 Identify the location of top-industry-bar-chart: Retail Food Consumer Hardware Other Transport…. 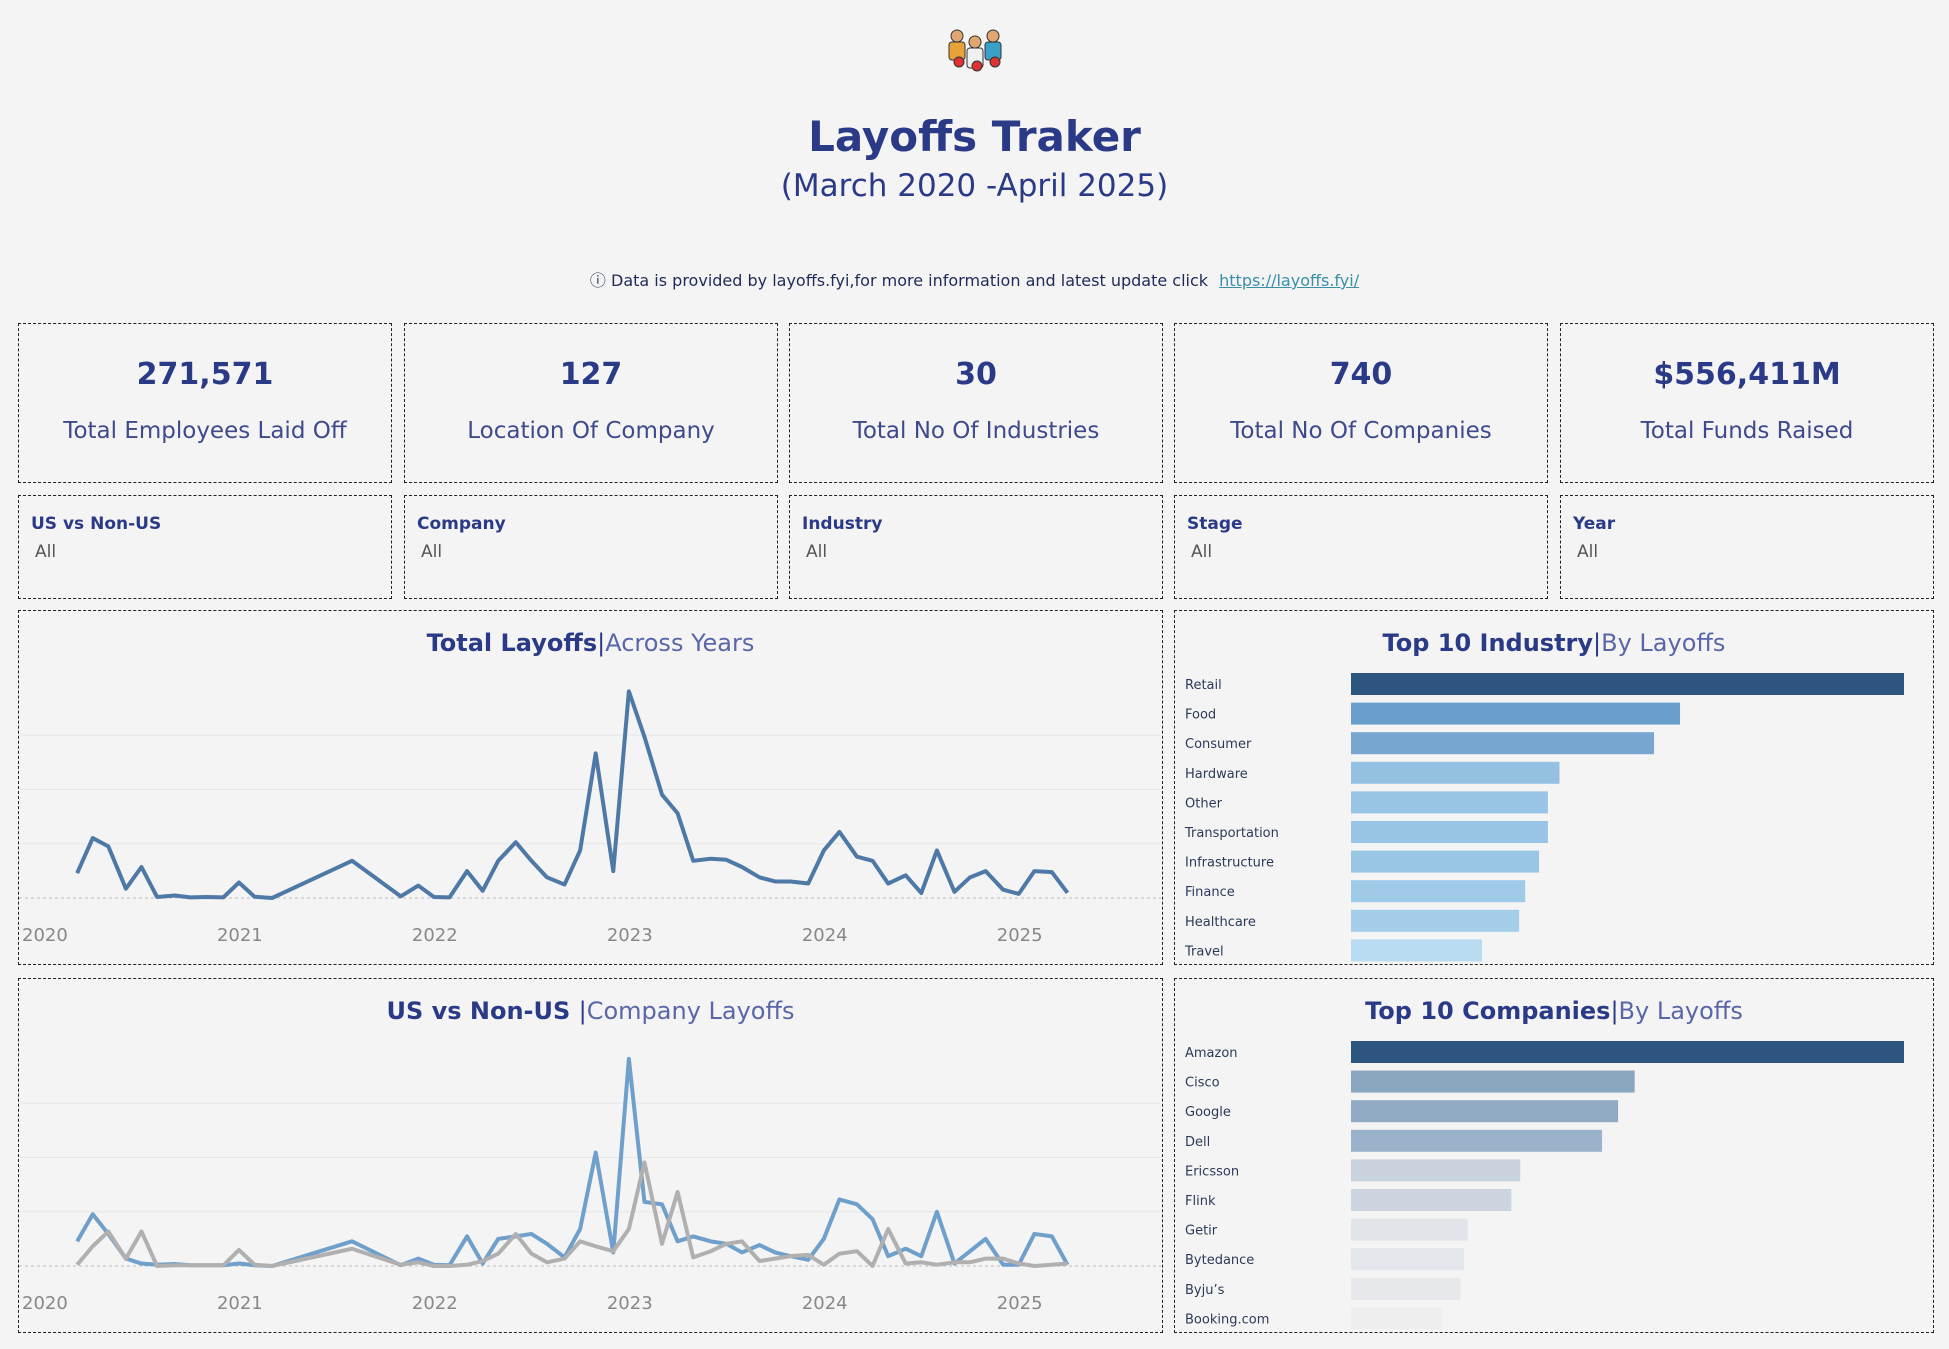
(1553, 787).